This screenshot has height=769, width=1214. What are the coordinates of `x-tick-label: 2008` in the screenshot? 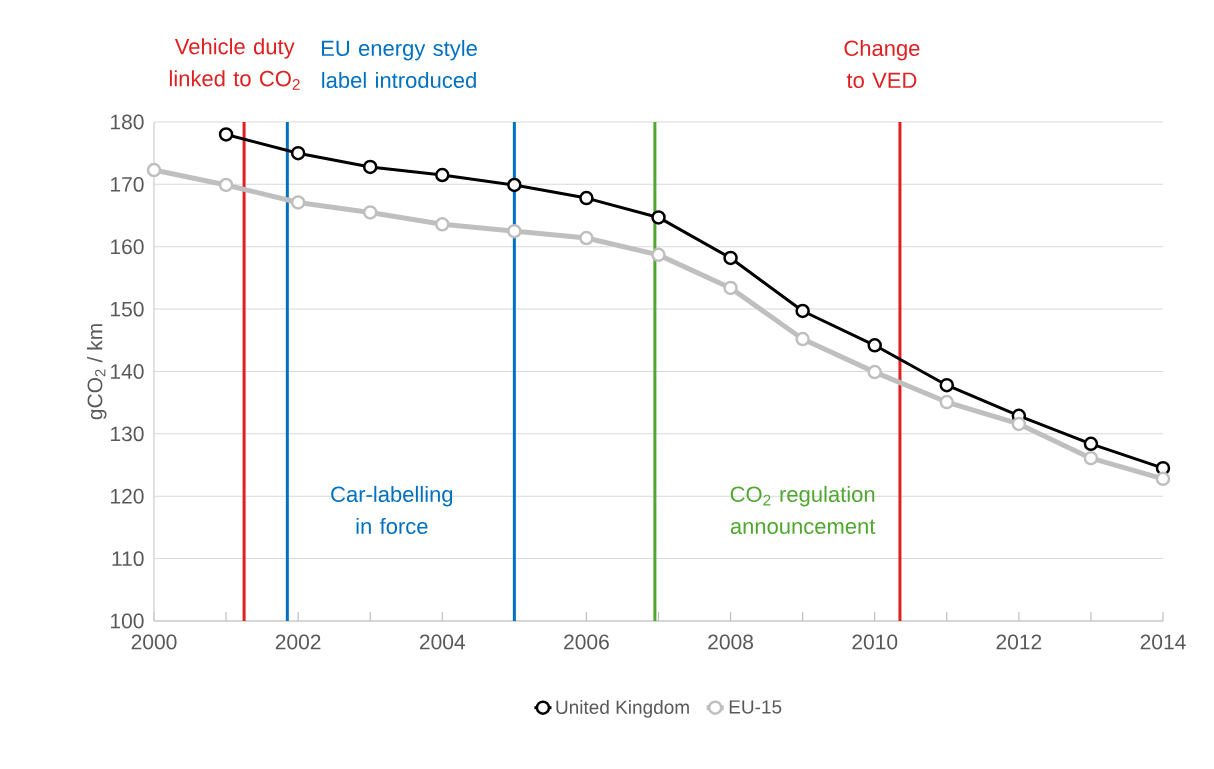 It's located at (730, 642).